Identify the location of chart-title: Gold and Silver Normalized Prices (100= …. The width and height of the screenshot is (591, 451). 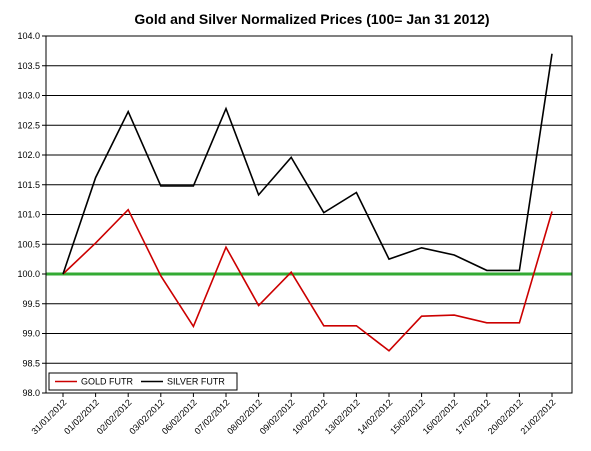
(311, 19).